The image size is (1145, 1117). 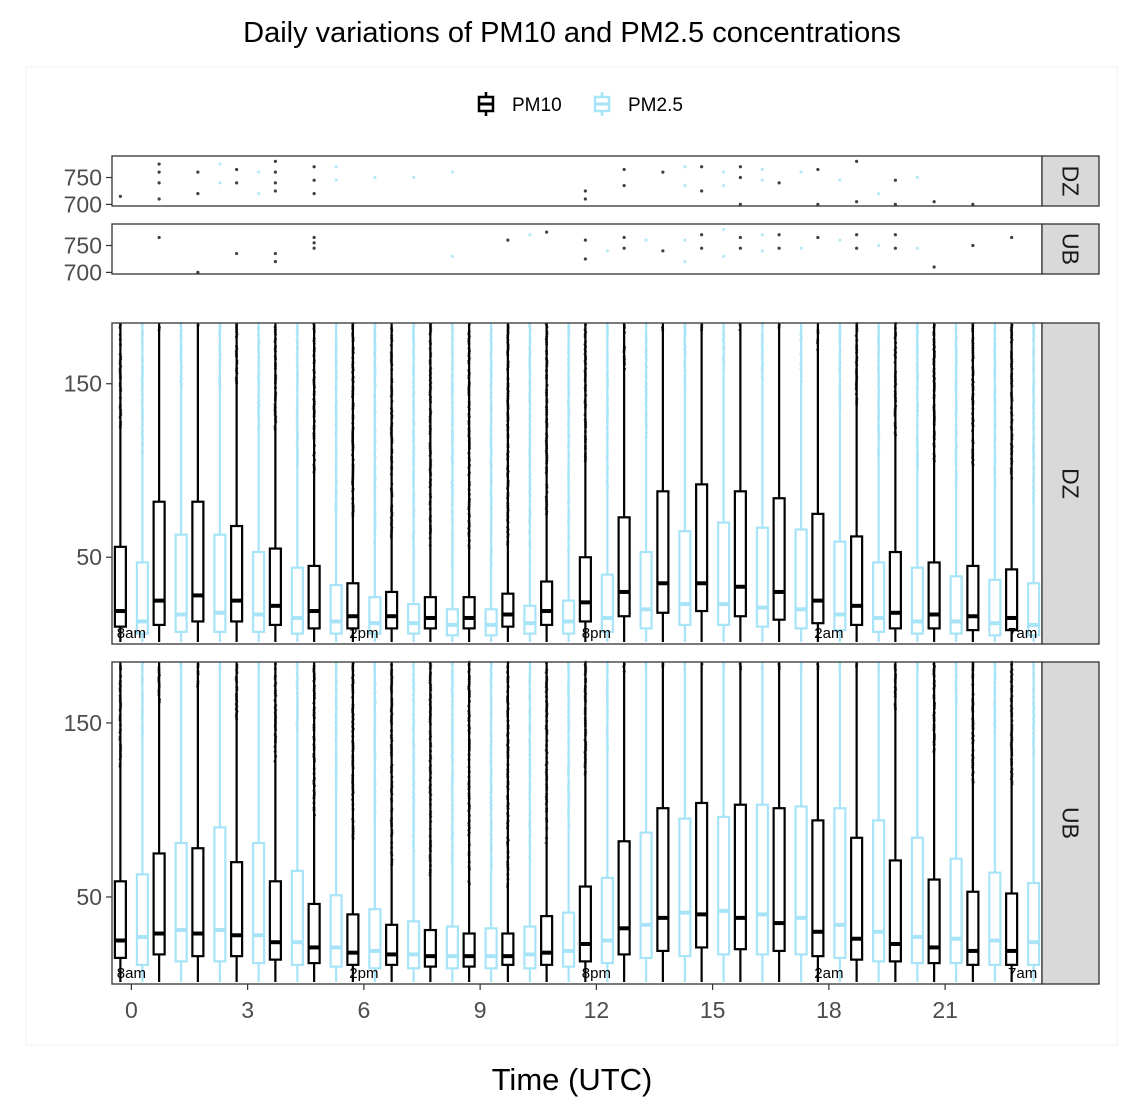 I want to click on x-tick-label: 9, so click(x=480, y=1010).